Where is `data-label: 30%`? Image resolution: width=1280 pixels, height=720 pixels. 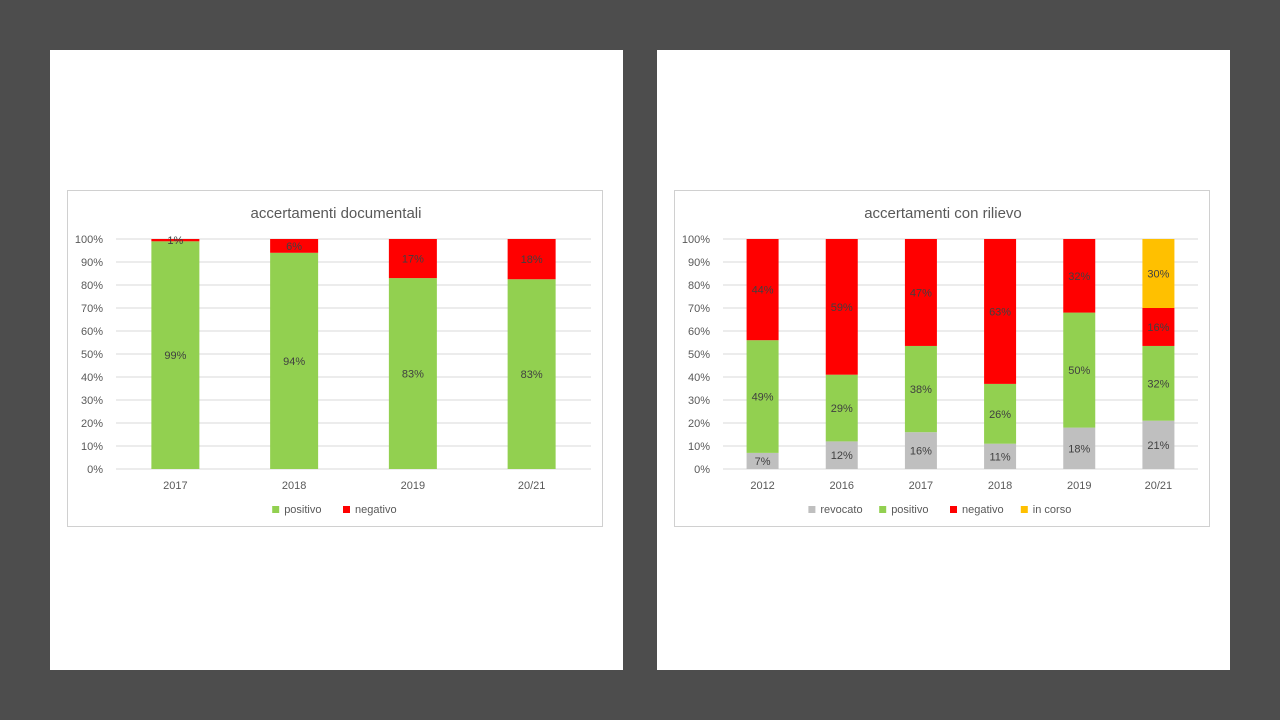
data-label: 30% is located at coordinates (1158, 275).